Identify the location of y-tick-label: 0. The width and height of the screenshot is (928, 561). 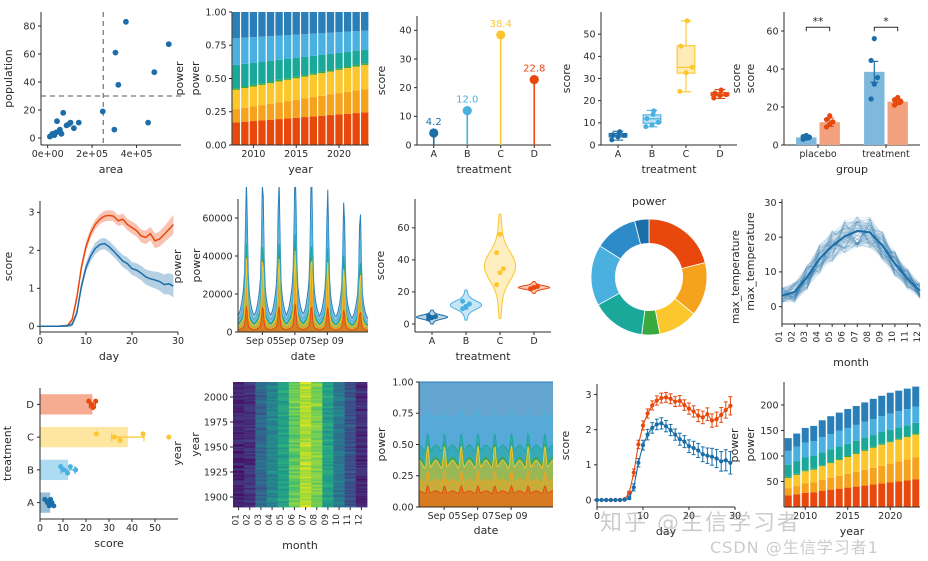
(592, 145).